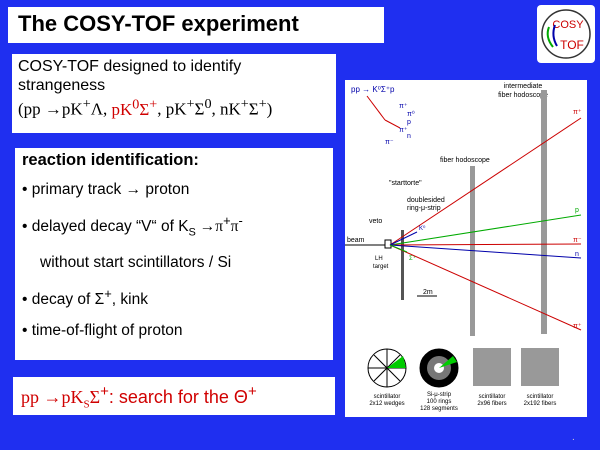 The image size is (600, 450). I want to click on search-box: pp →pKSΣ+: search for the Θ+, so click(174, 396).